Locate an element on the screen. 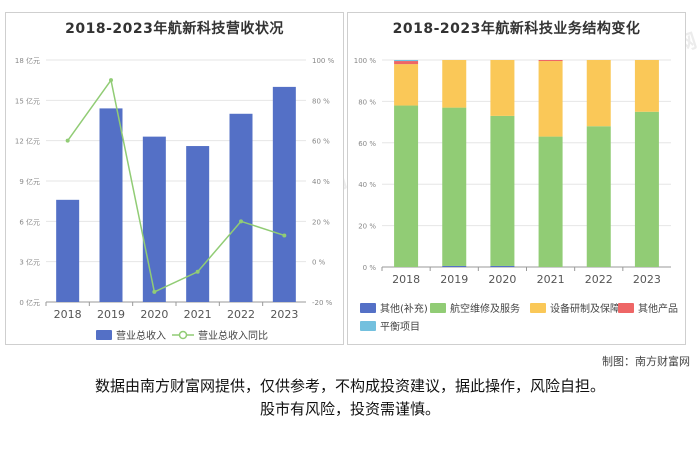  y-tick-label: 60 % is located at coordinates (367, 144).